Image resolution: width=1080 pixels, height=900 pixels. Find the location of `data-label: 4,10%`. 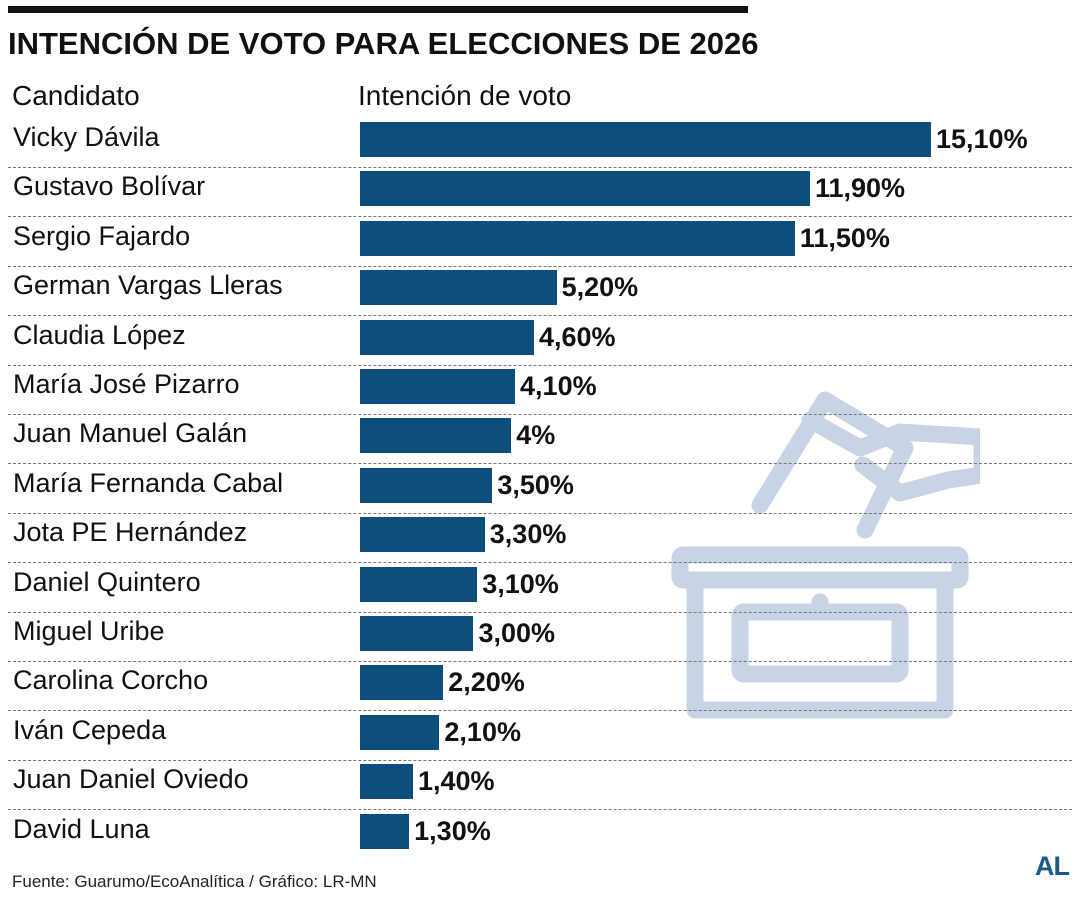

data-label: 4,10% is located at coordinates (558, 386).